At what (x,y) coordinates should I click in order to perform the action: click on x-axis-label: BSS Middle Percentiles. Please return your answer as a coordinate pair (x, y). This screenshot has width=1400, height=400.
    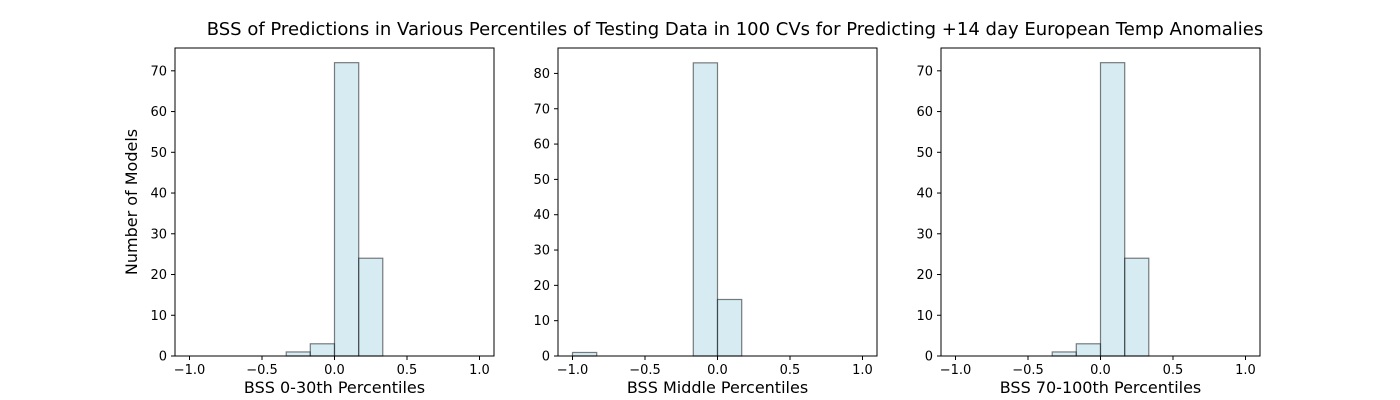
    Looking at the image, I should click on (717, 387).